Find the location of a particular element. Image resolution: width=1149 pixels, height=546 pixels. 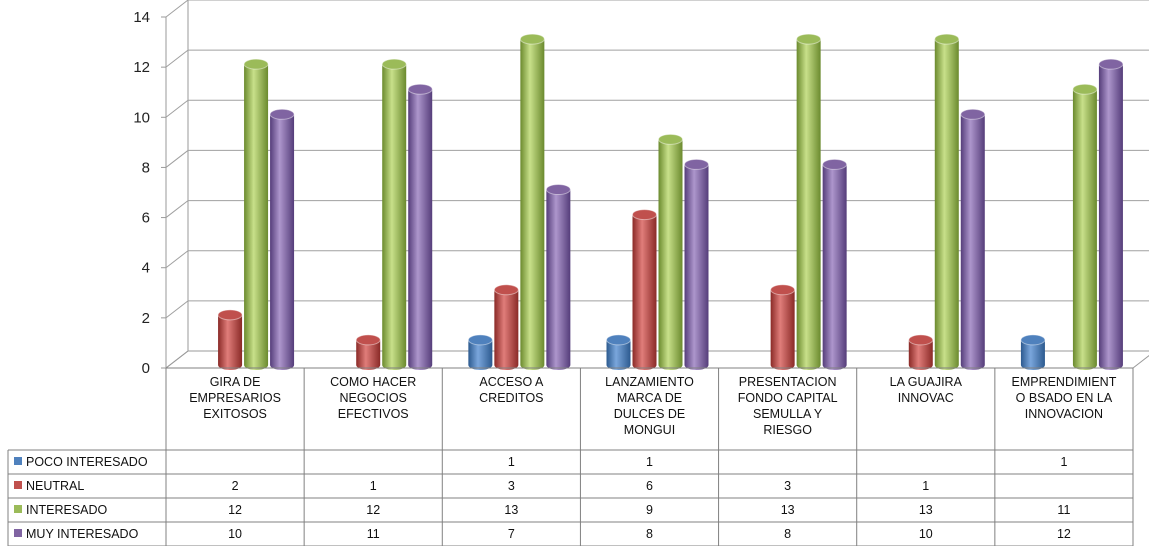

category-label: LANZAMIENTO MARCA DE DULCES DE MONGUI is located at coordinates (649, 406).